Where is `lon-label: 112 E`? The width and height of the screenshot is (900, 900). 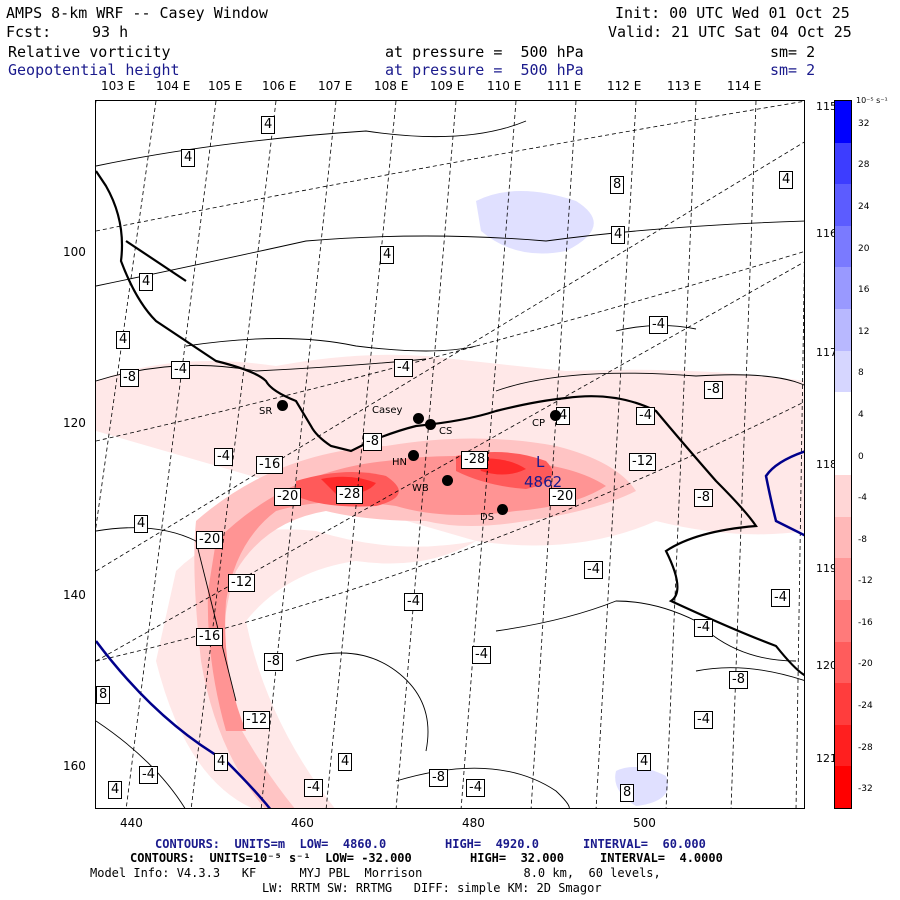
lon-label: 112 E is located at coordinates (624, 86).